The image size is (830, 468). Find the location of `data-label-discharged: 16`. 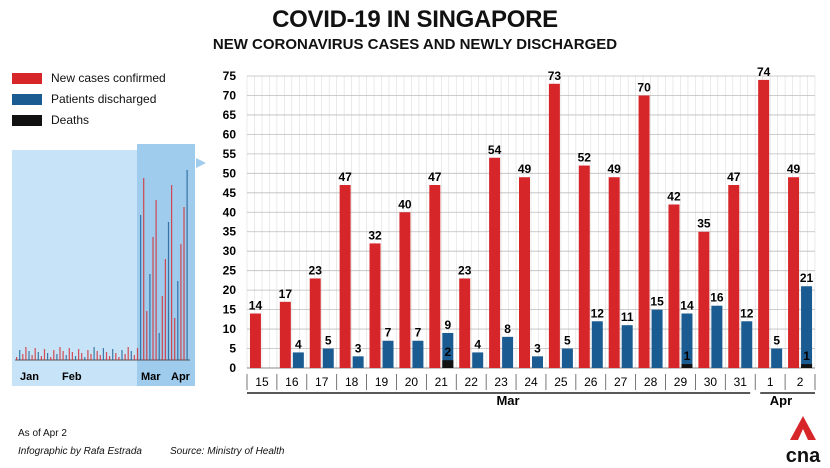

data-label-discharged: 16 is located at coordinates (717, 298).